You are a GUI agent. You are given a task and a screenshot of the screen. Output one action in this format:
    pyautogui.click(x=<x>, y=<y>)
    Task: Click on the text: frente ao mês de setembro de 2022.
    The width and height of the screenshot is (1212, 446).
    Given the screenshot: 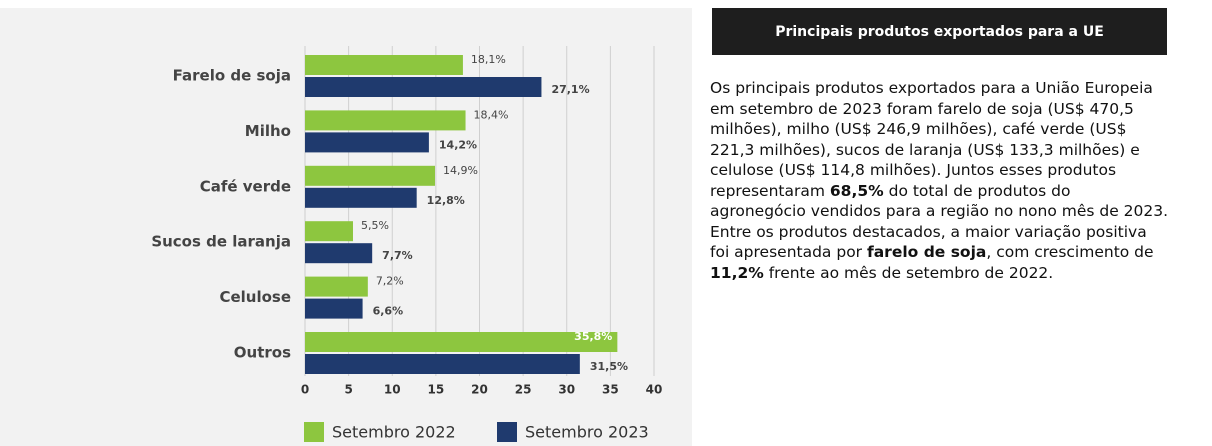 What is the action you would take?
    pyautogui.click(x=908, y=272)
    